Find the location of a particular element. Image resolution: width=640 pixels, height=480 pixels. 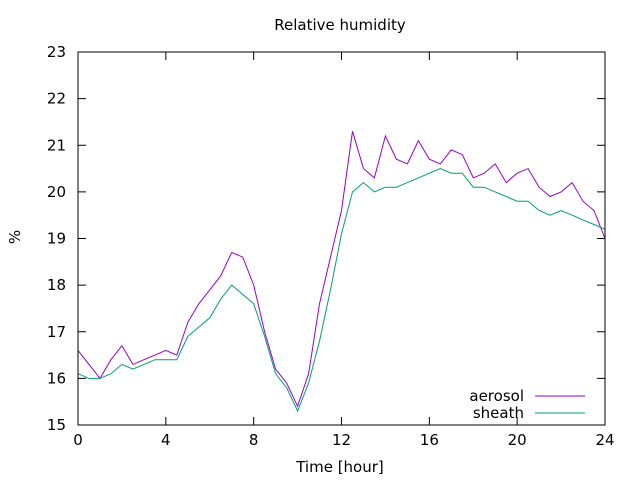

y-tick-label: 17 is located at coordinates (56, 332).